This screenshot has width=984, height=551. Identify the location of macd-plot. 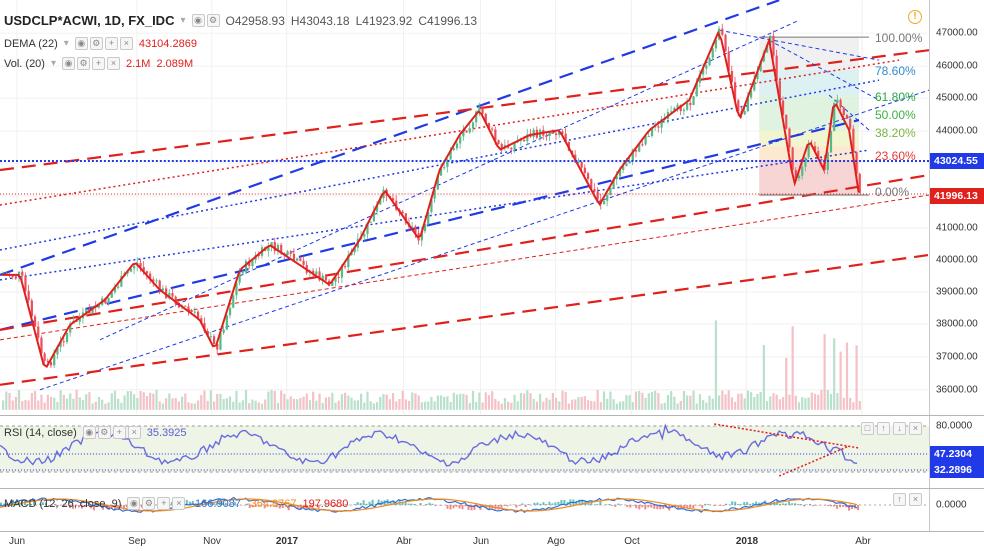
(465, 510).